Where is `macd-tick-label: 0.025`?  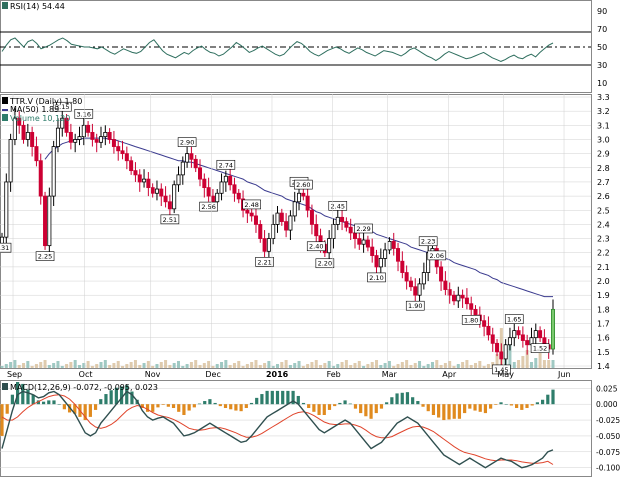 macd-tick-label: 0.025 is located at coordinates (607, 388).